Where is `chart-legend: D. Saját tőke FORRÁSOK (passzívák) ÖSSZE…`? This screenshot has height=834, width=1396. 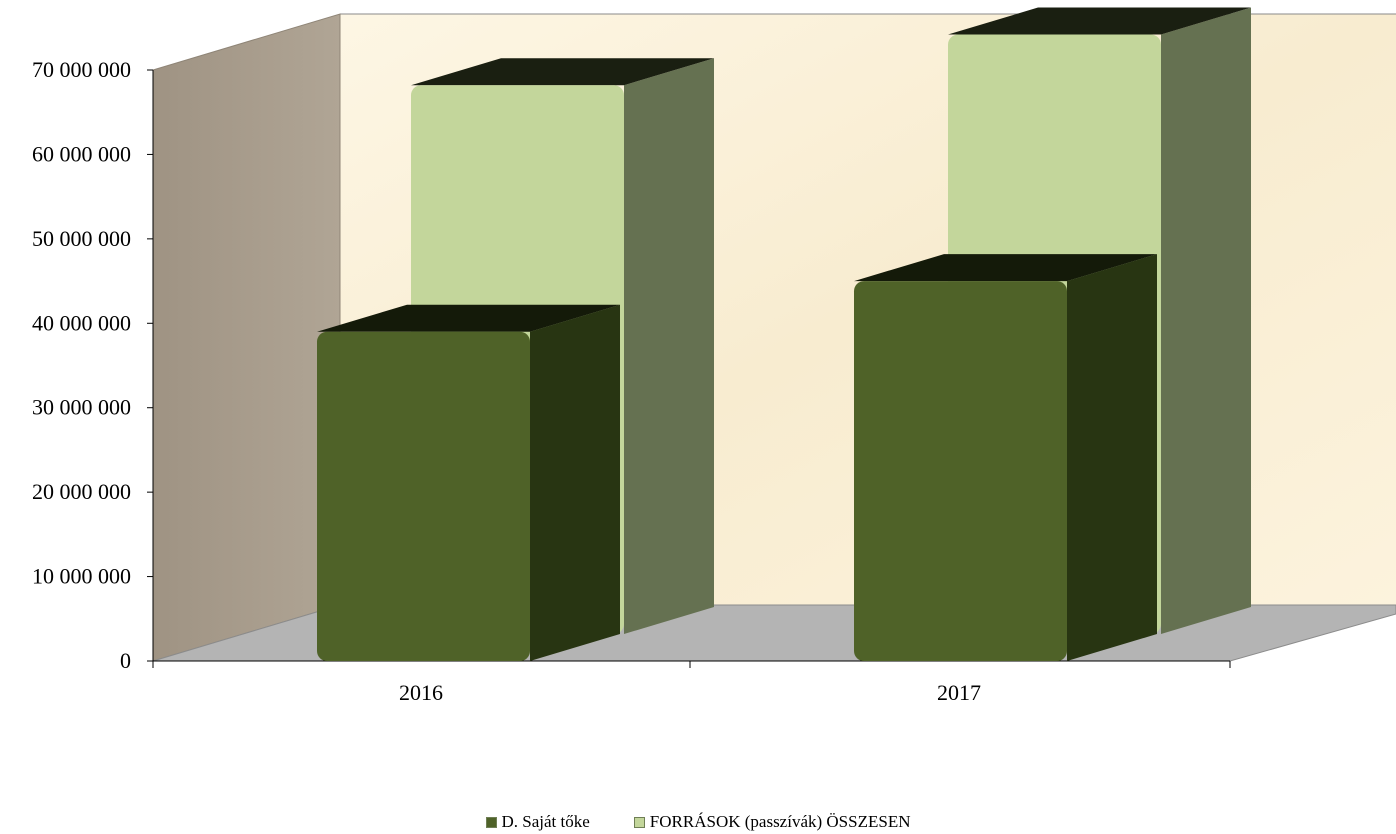
chart-legend: D. Saját tőke FORRÁSOK (passzívák) ÖSSZE… is located at coordinates (698, 822).